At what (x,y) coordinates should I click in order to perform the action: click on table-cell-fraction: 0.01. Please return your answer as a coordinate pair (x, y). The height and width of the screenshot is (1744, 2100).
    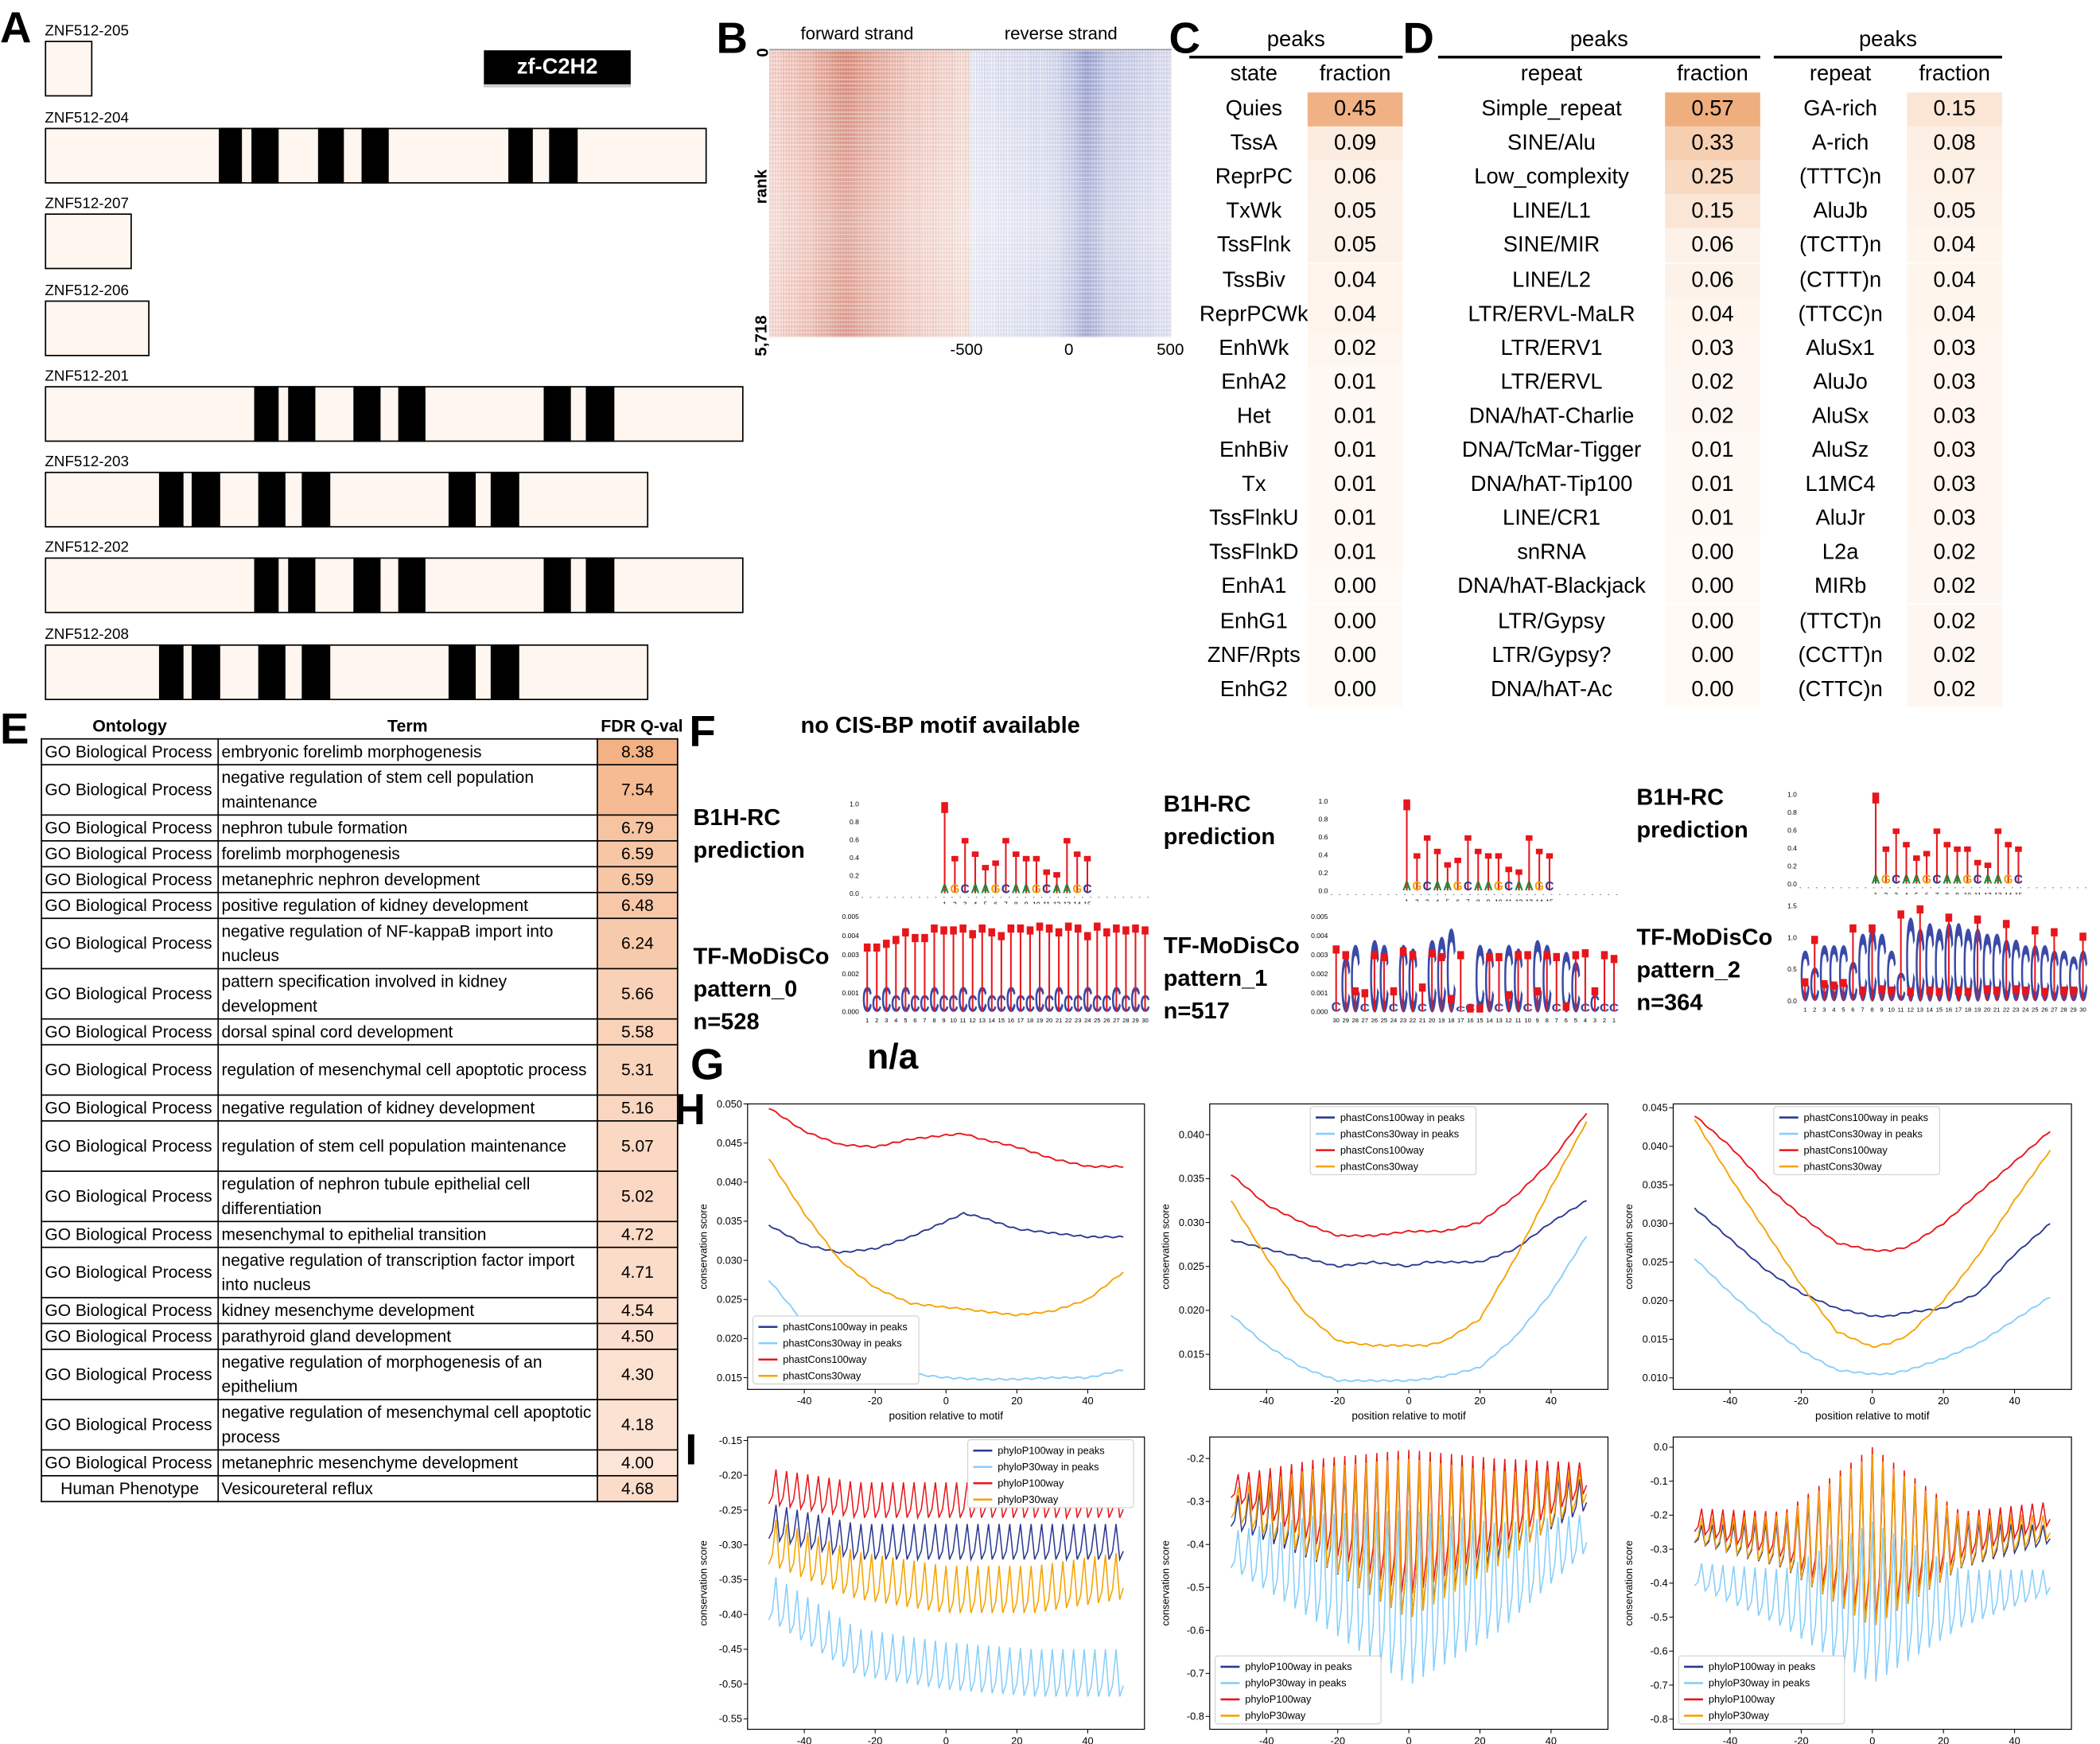
    Looking at the image, I should click on (1355, 417).